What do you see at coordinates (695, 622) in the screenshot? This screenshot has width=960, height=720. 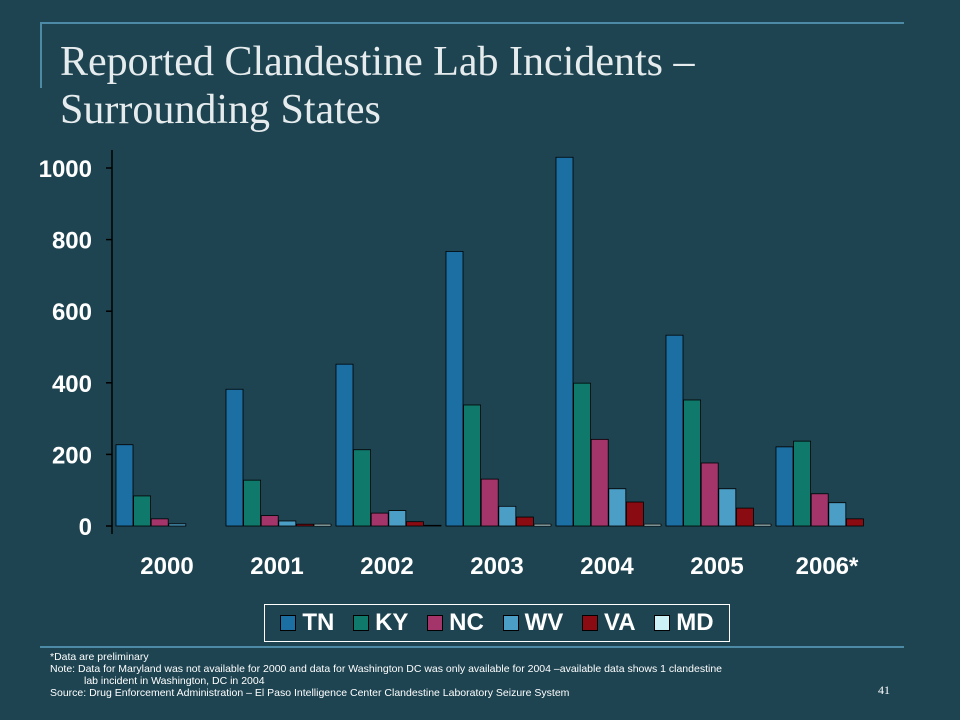 I see `legend-label: MD` at bounding box center [695, 622].